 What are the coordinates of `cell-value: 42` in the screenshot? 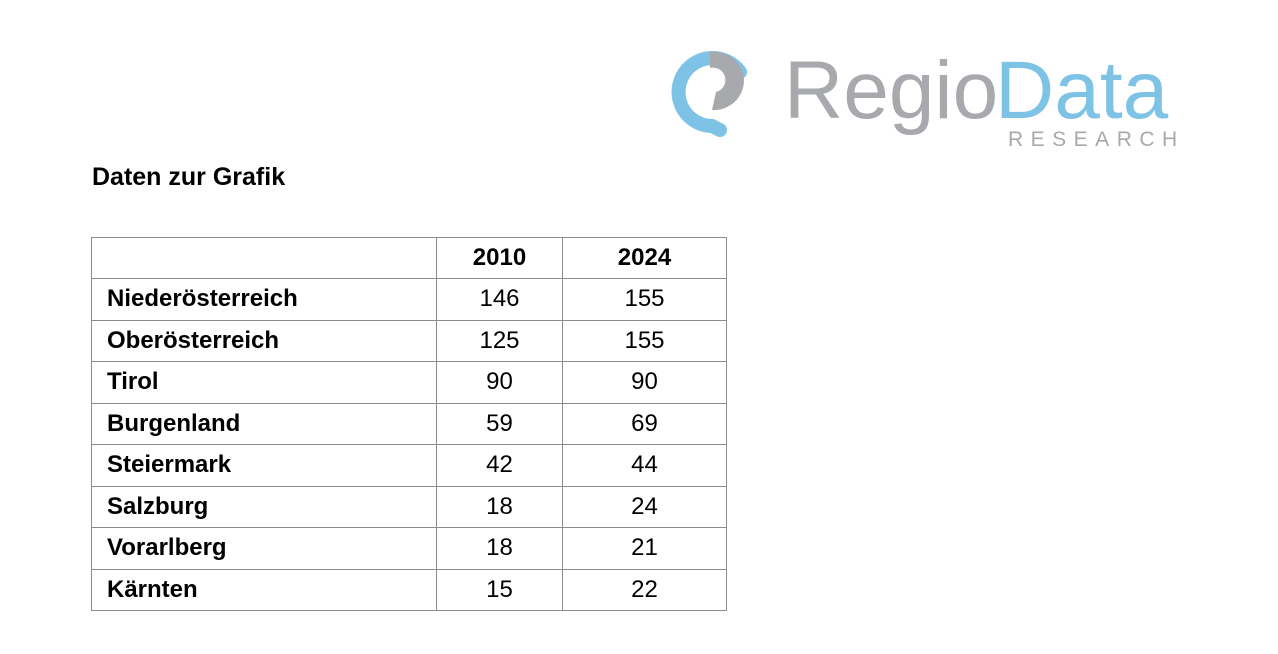 It's located at (499, 465).